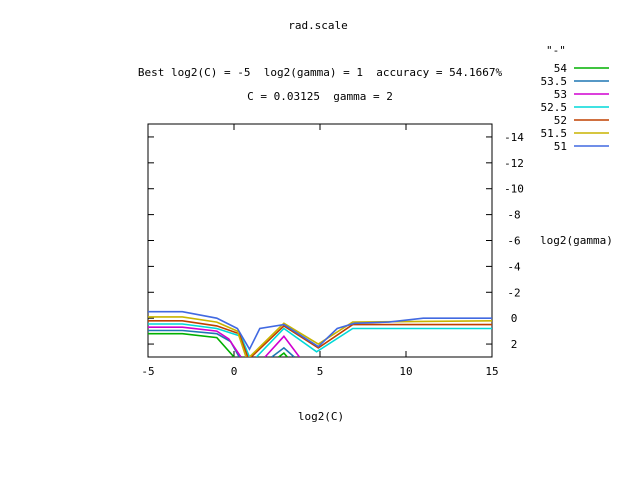 The height and width of the screenshot is (480, 640). Describe the element at coordinates (514, 137) in the screenshot. I see `y-tick-label: -14` at that location.